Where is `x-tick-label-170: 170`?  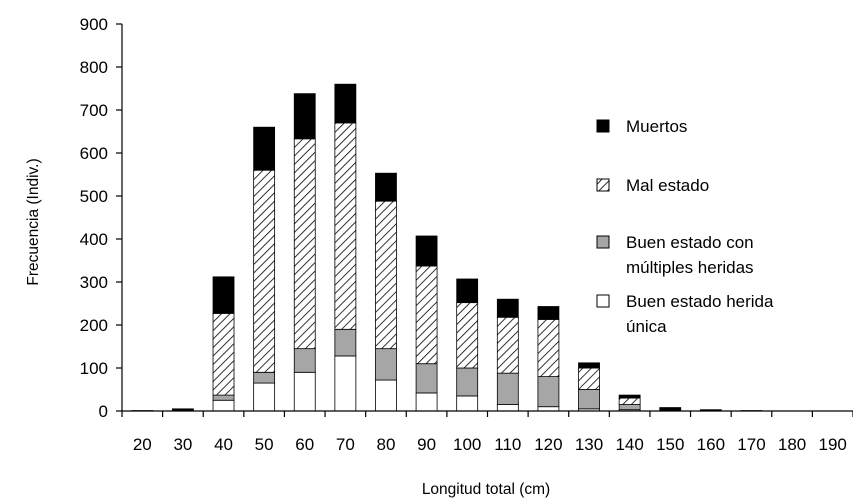
x-tick-label-170: 170 is located at coordinates (751, 444).